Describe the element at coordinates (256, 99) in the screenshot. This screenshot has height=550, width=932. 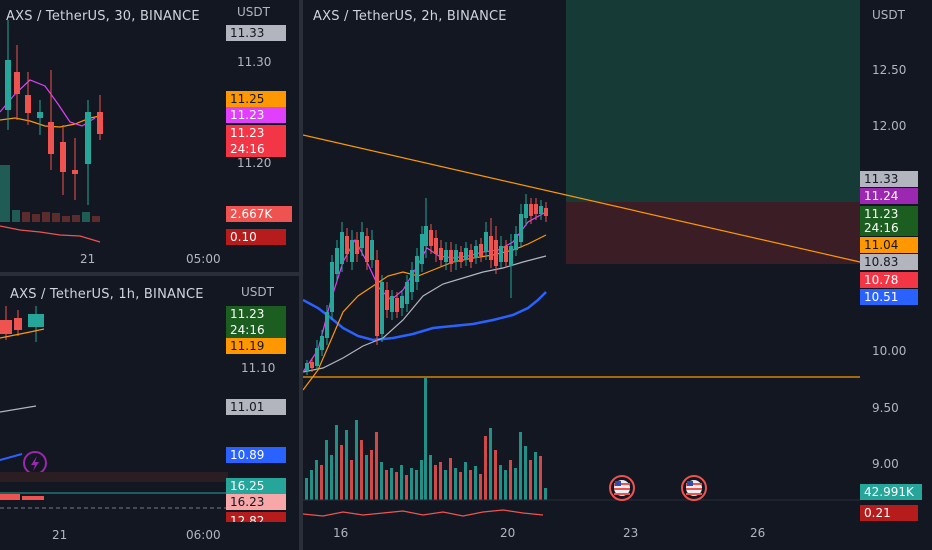
I see `price-tag-orange-30m: 11.25` at that location.